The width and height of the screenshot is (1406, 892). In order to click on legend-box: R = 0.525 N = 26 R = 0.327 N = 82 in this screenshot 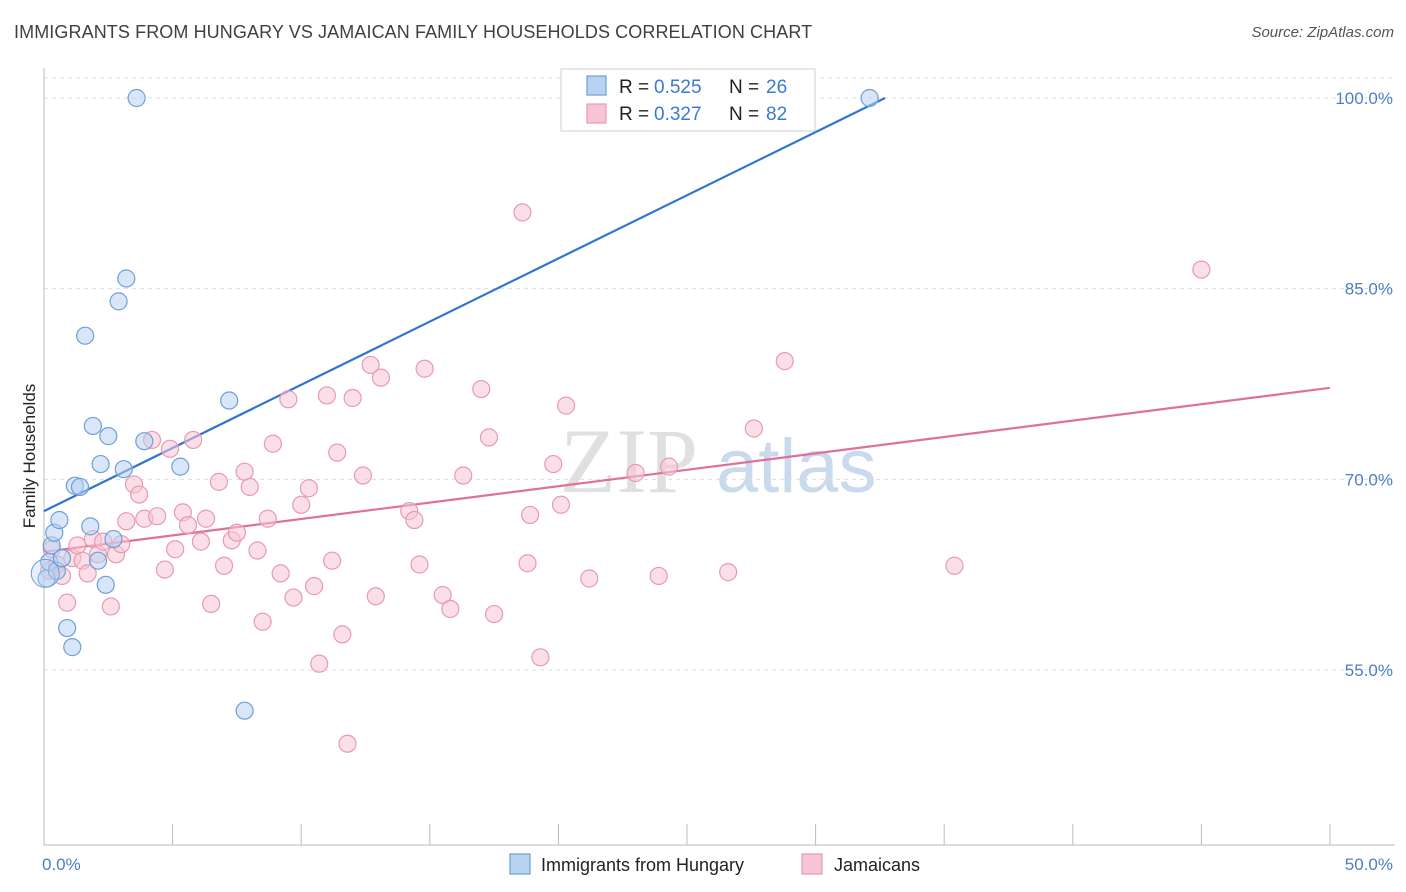, I will do `click(688, 100)`.